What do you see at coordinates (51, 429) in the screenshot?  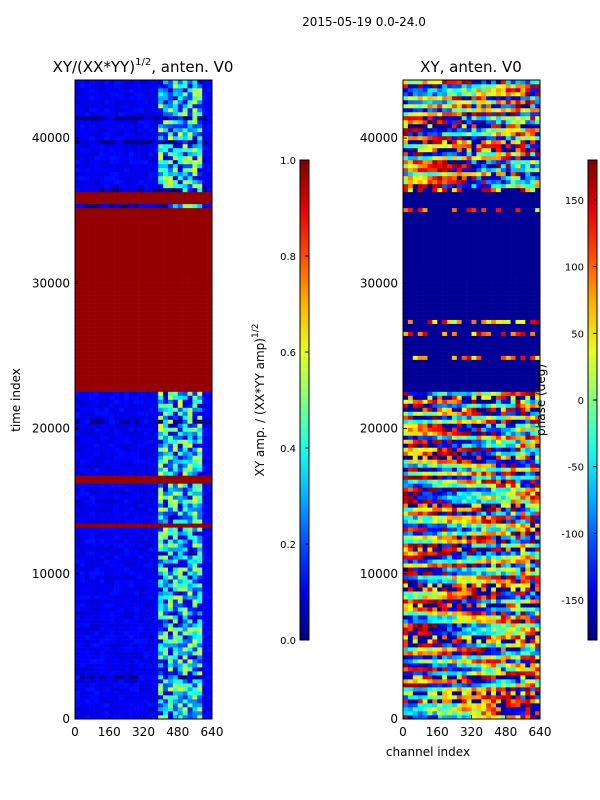 I see `y-tick-label: 20000` at bounding box center [51, 429].